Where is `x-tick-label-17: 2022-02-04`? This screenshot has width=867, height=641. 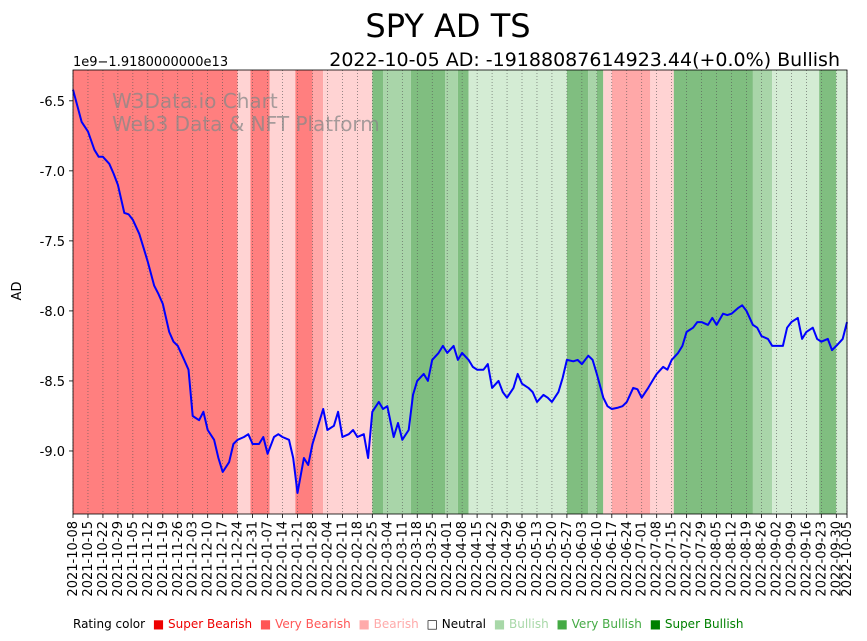 x-tick-label-17: 2022-02-04 is located at coordinates (327, 559).